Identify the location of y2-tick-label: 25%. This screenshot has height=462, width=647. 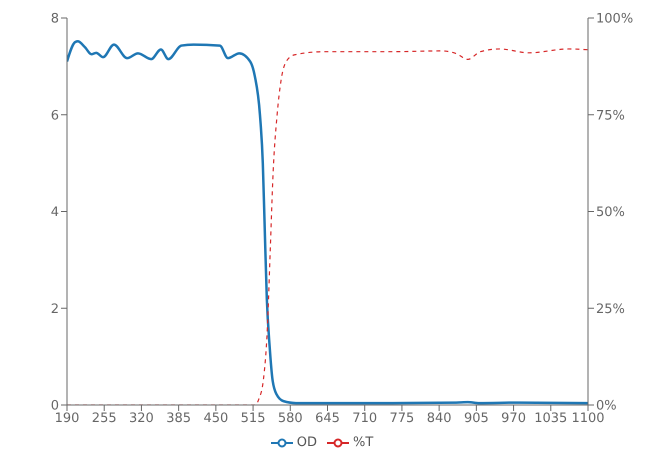
(610, 309).